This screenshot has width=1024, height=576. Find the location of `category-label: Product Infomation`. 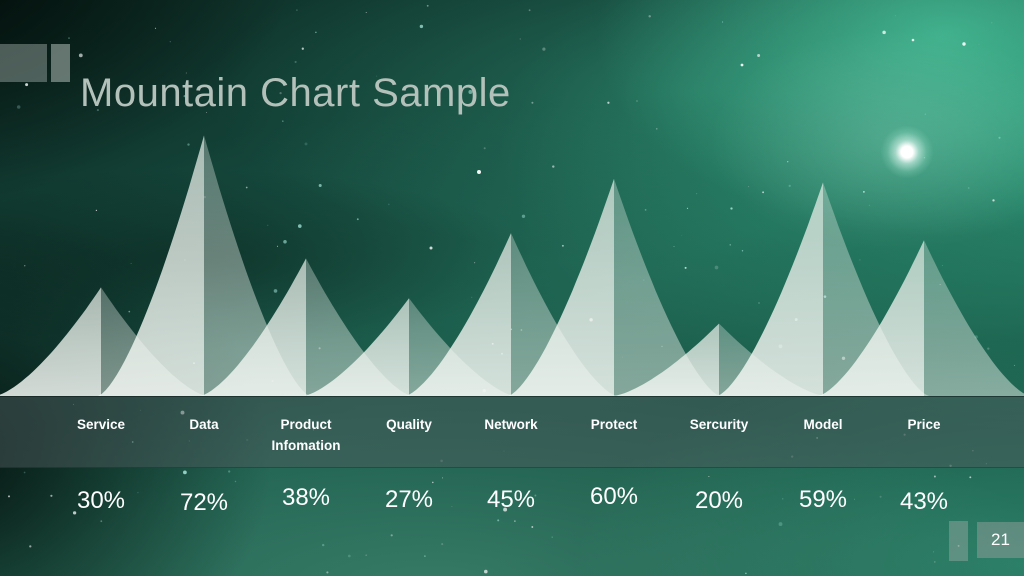

category-label: Product Infomation is located at coordinates (306, 435).